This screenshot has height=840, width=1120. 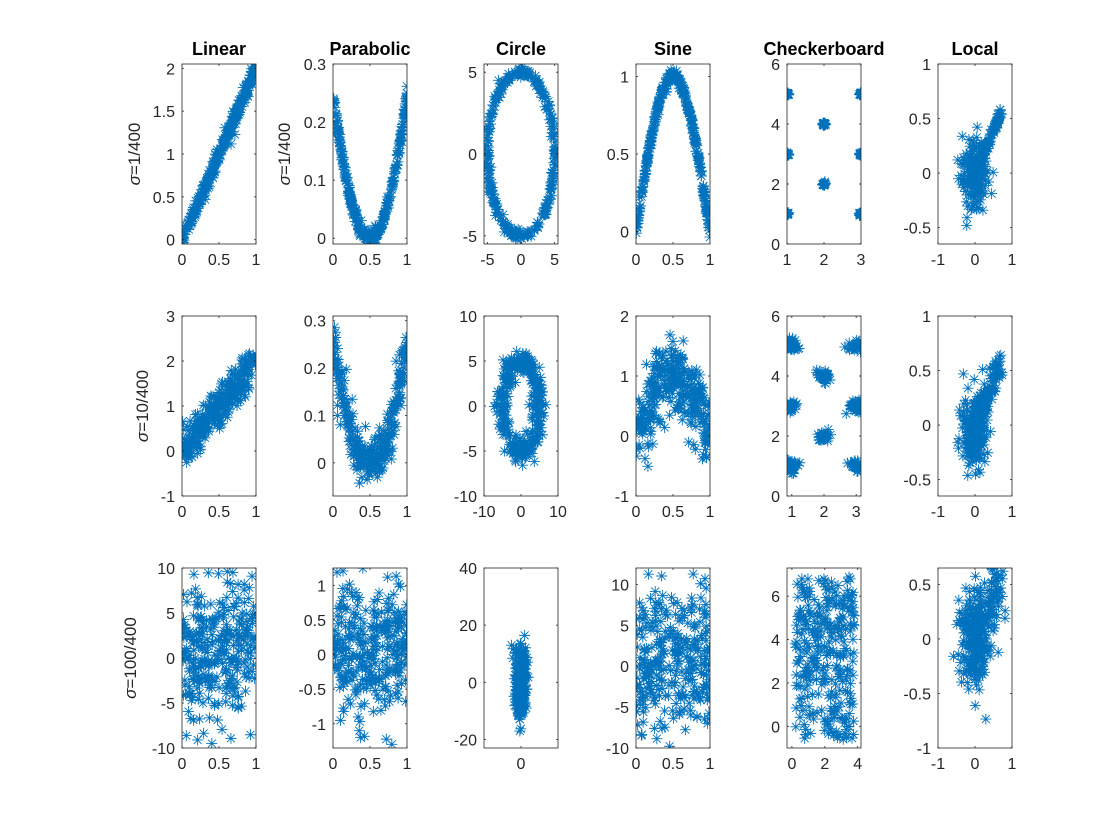 What do you see at coordinates (920, 372) in the screenshot?
I see `y-tick-label: 0.5` at bounding box center [920, 372].